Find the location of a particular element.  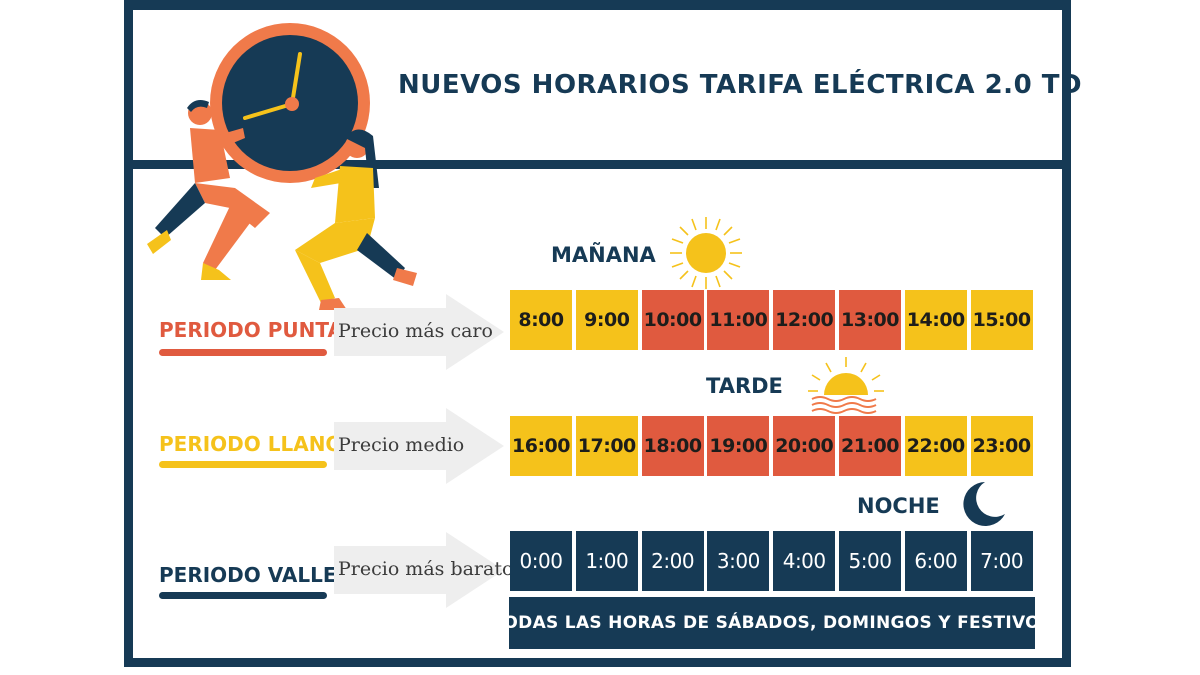

hour-cell: 13:00 is located at coordinates (870, 320).